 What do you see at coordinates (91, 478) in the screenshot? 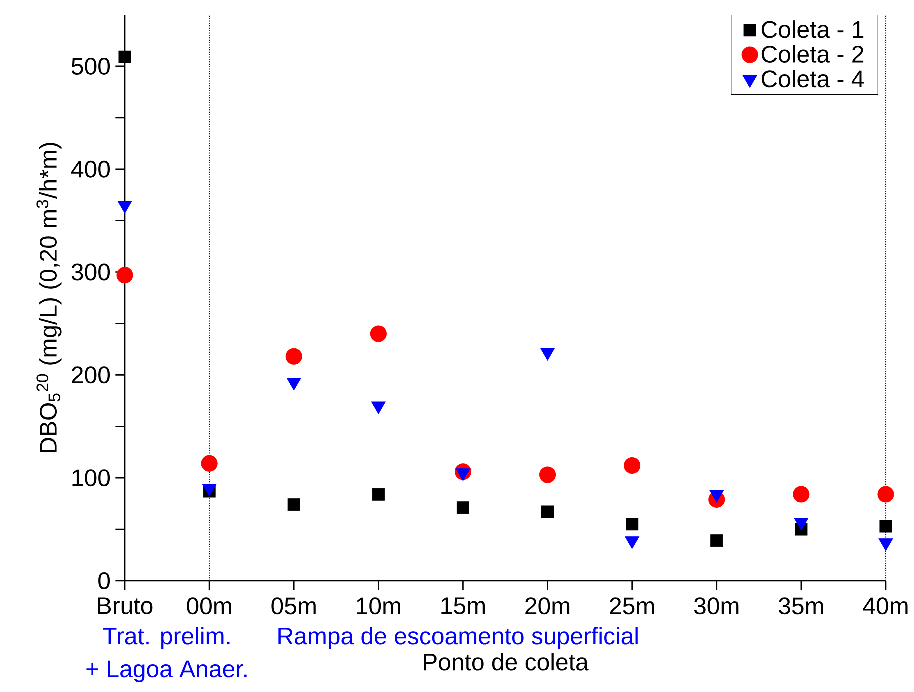
I see `y-tick-label: 100` at bounding box center [91, 478].